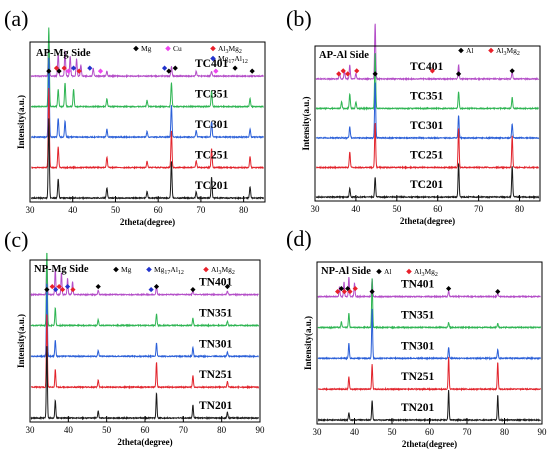  What do you see at coordinates (344, 55) in the screenshot?
I see `panel-title: AP-Al Side` at bounding box center [344, 55].